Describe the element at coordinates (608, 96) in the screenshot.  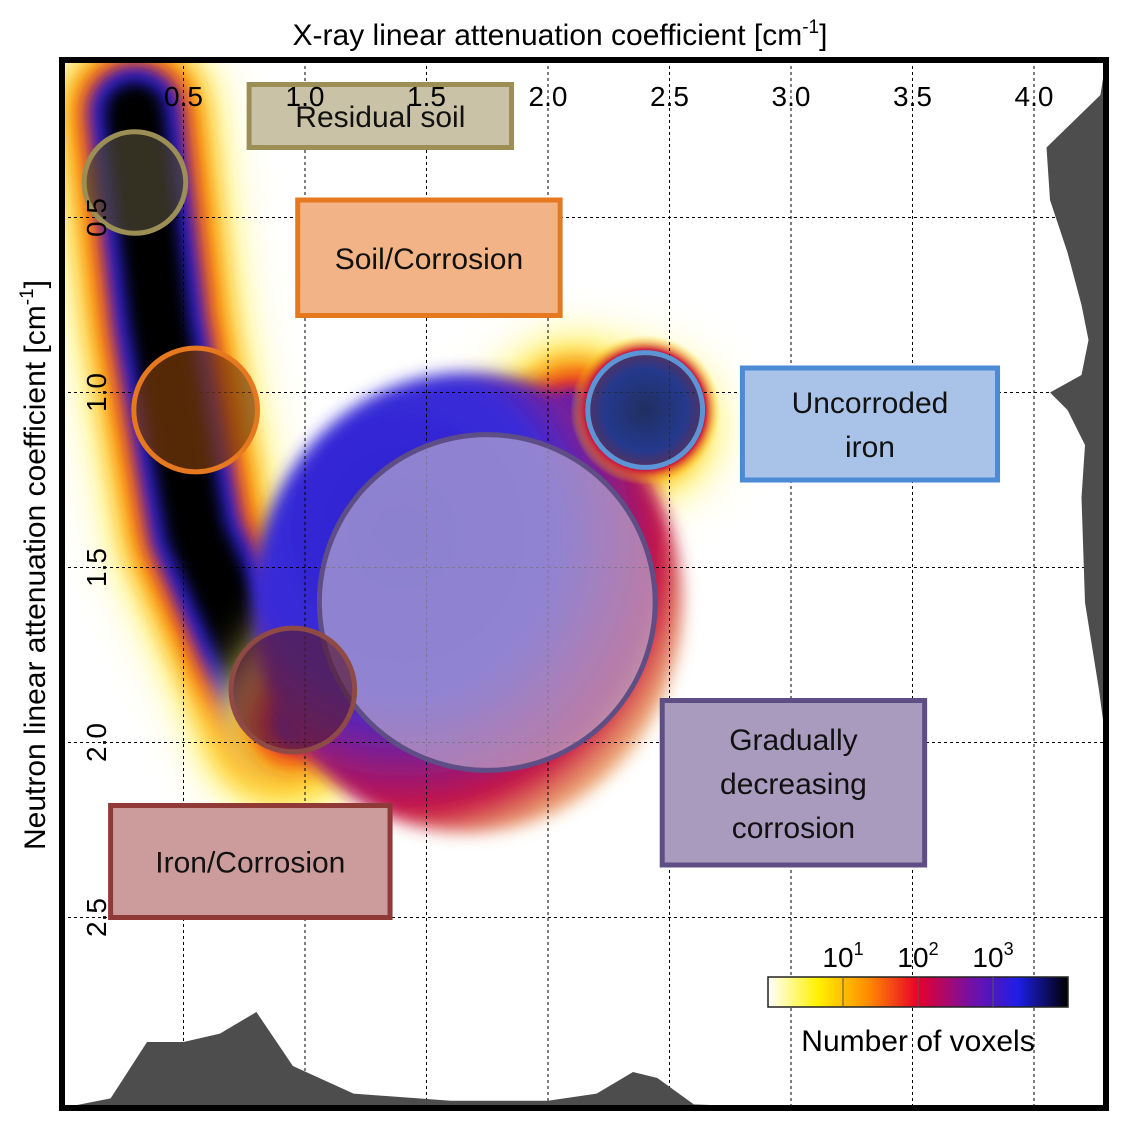
I see `x-tick-labels: 0.5 1.0 1.5 2.0 2.5 3.0 3.5 4.0` at that location.